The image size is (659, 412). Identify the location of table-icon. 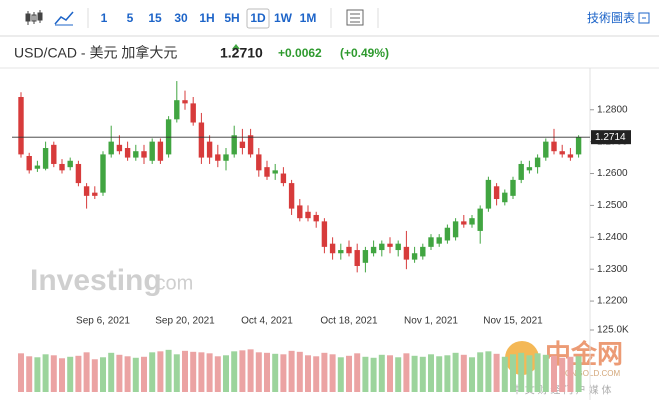
(355, 17).